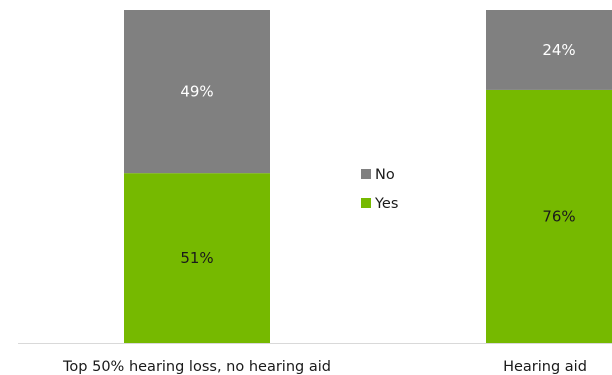 The height and width of the screenshot is (375, 612). What do you see at coordinates (545, 367) in the screenshot?
I see `category-label-1: Hearing aid` at bounding box center [545, 367].